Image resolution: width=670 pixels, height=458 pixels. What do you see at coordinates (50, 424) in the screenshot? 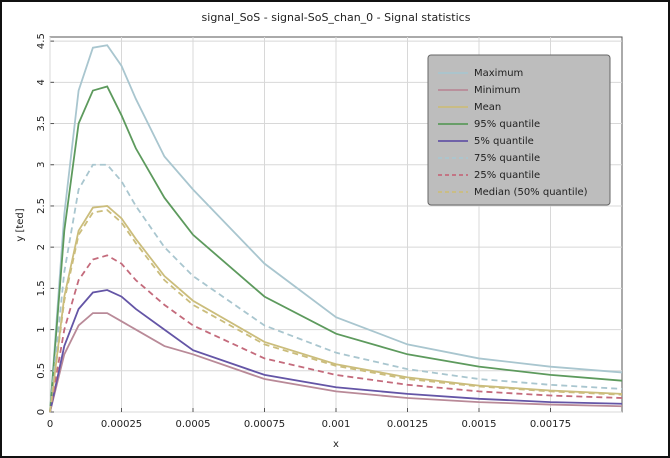
I see `x-tick-label: 0` at bounding box center [50, 424].